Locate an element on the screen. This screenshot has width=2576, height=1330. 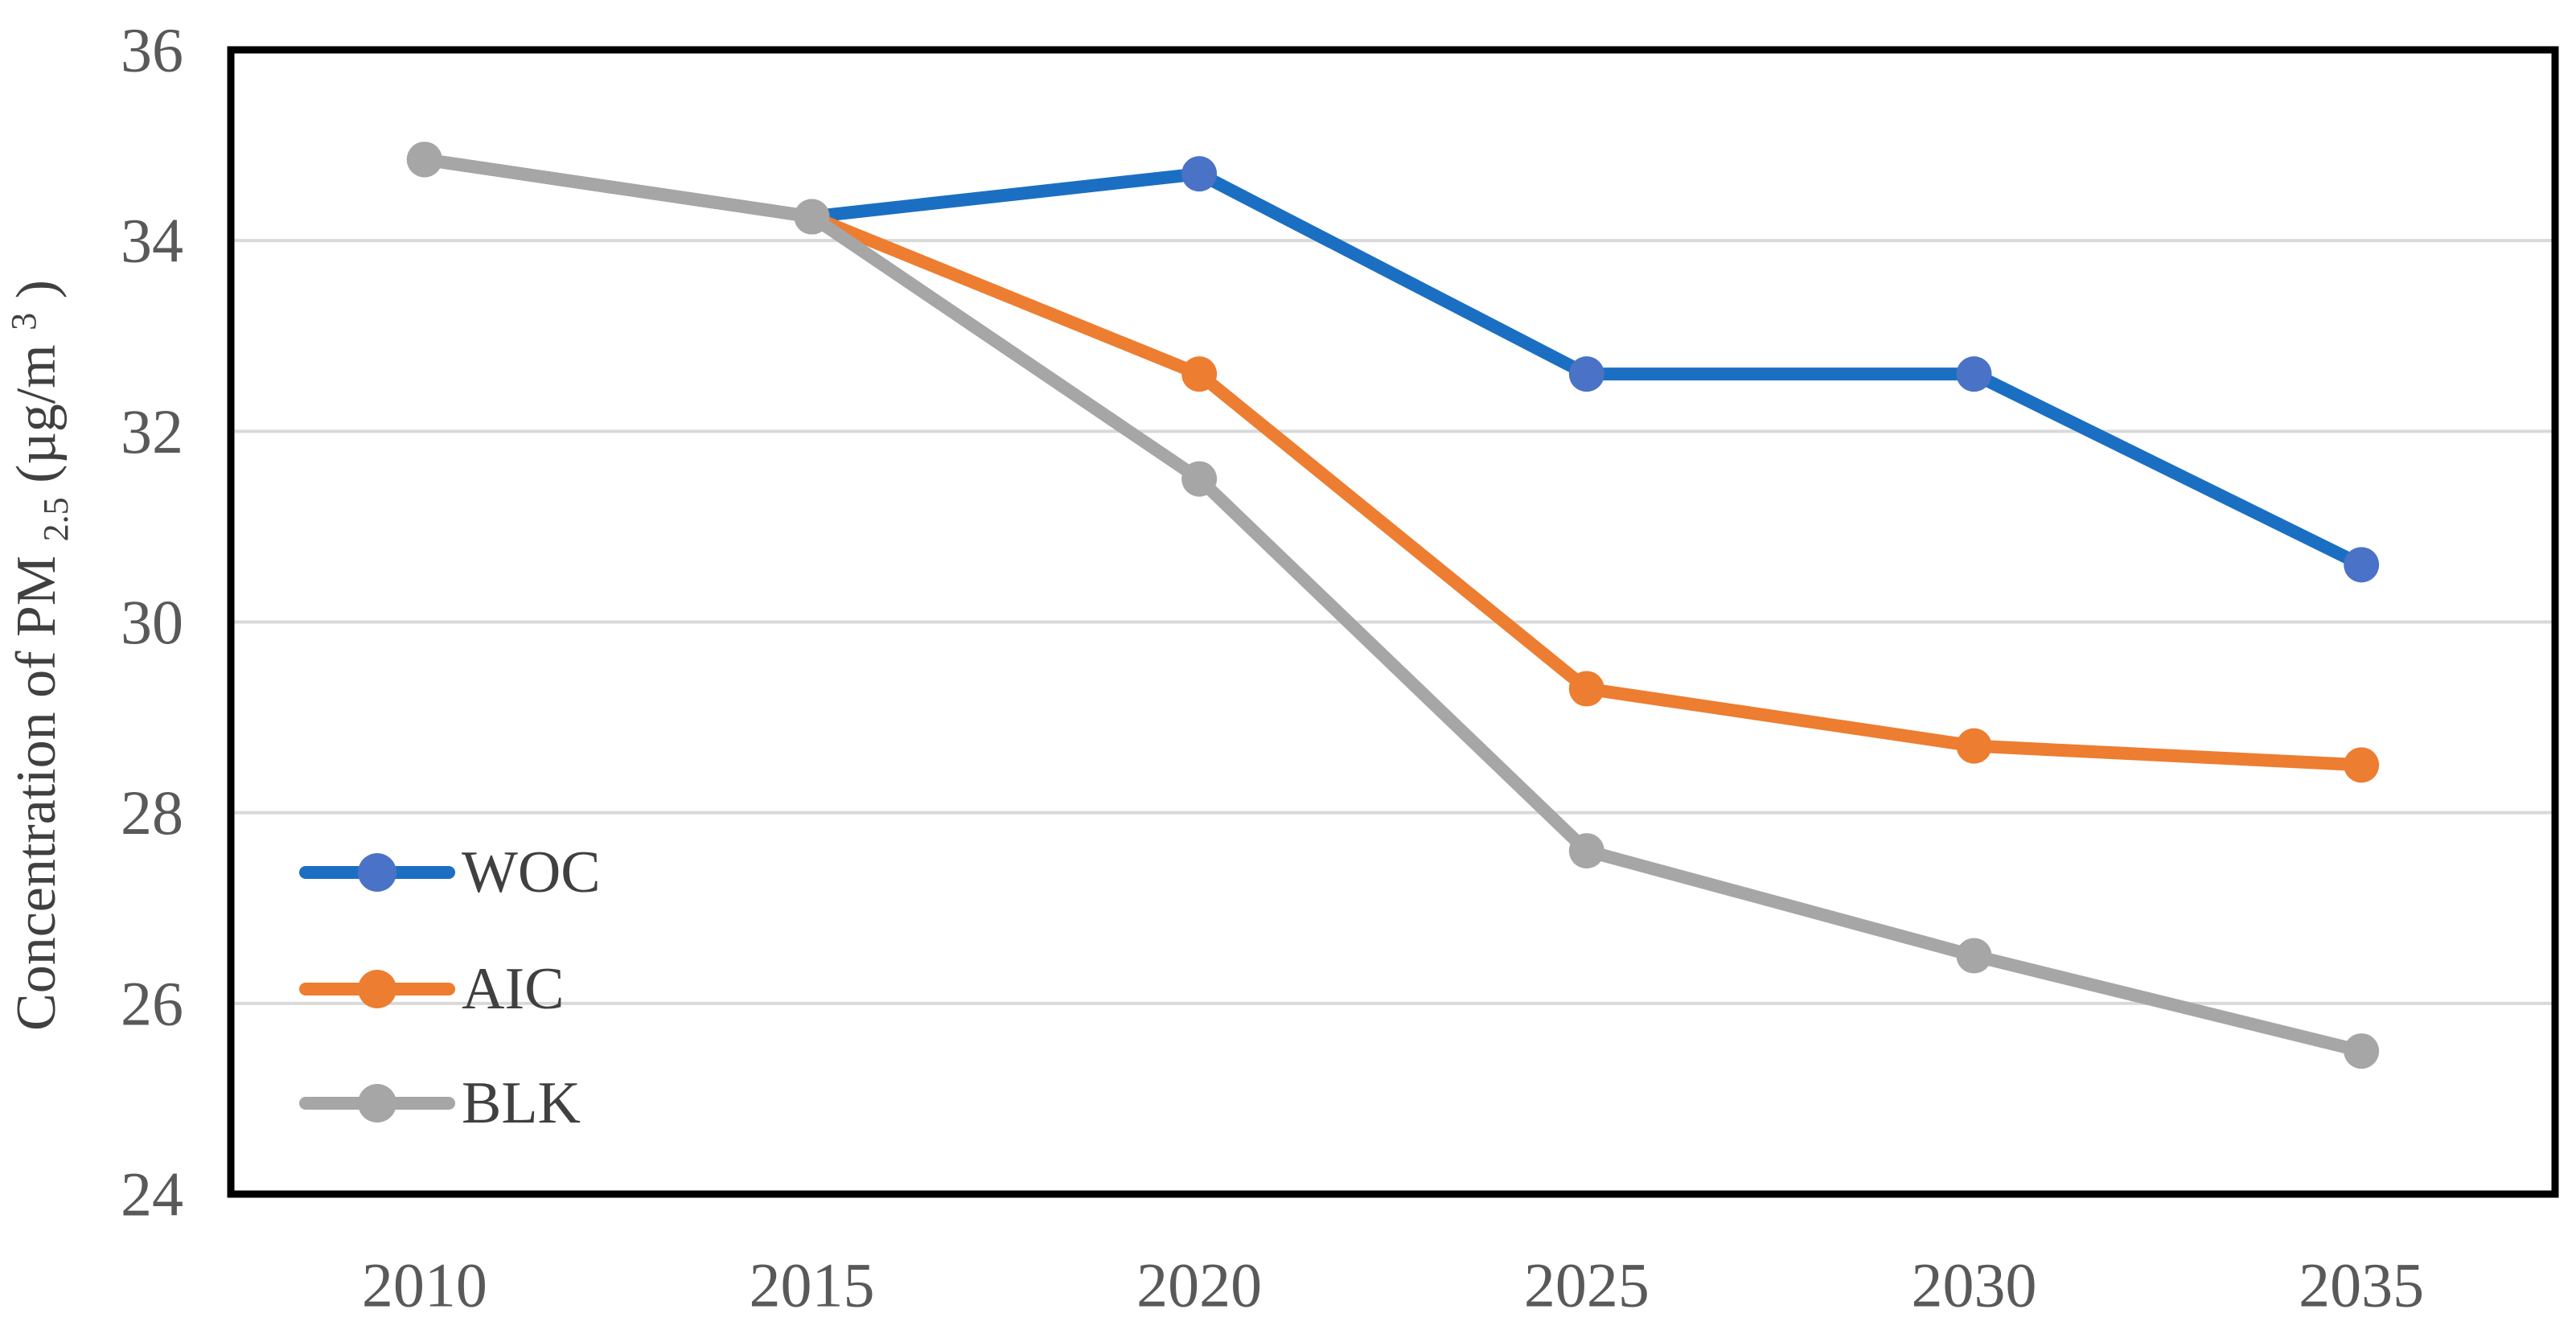
data-point-blk-2020 is located at coordinates (1199, 479).